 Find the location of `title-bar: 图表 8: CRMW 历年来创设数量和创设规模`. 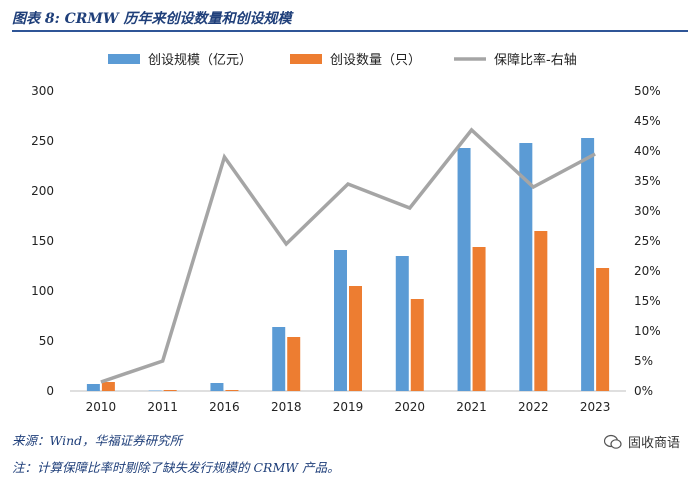

title-bar: 图表 8: CRMW 历年来创设数量和创设规模 is located at coordinates (350, 18).